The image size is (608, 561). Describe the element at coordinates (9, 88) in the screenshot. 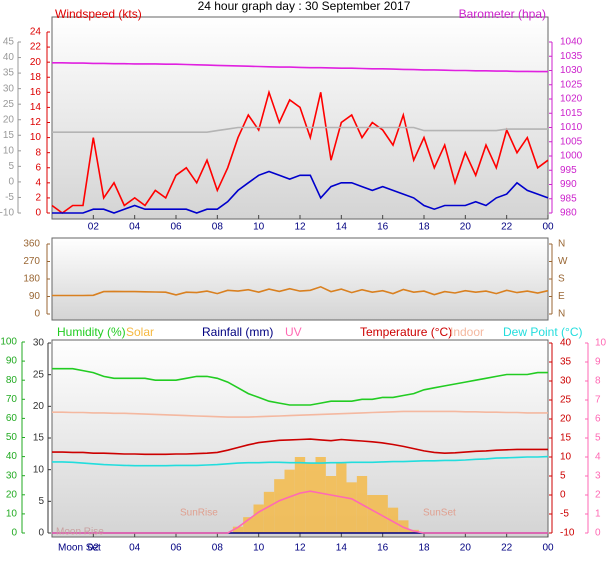

I see `y-tick-label: 30` at that location.